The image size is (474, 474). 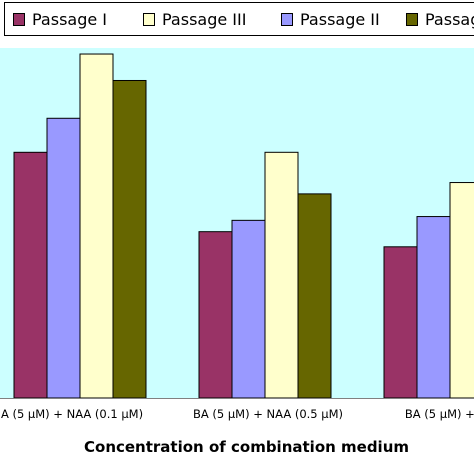 I want to click on legend-swatch-passage-i, so click(x=19, y=19).